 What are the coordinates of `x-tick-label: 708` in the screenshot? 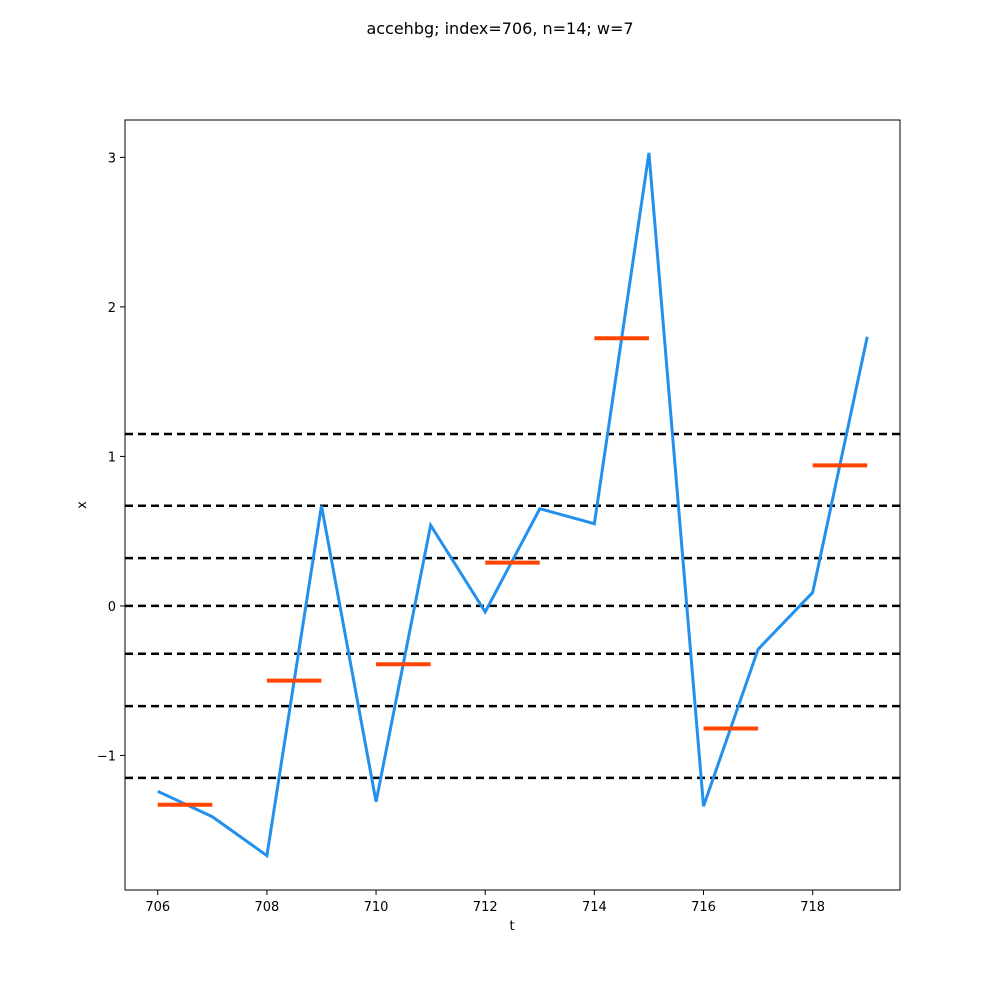 It's located at (266, 907).